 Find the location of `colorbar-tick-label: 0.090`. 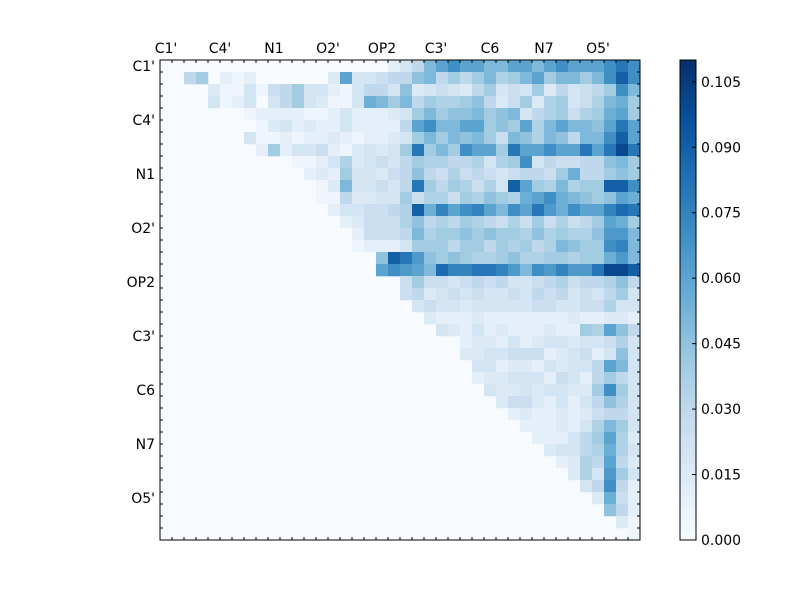

colorbar-tick-label: 0.090 is located at coordinates (721, 148).